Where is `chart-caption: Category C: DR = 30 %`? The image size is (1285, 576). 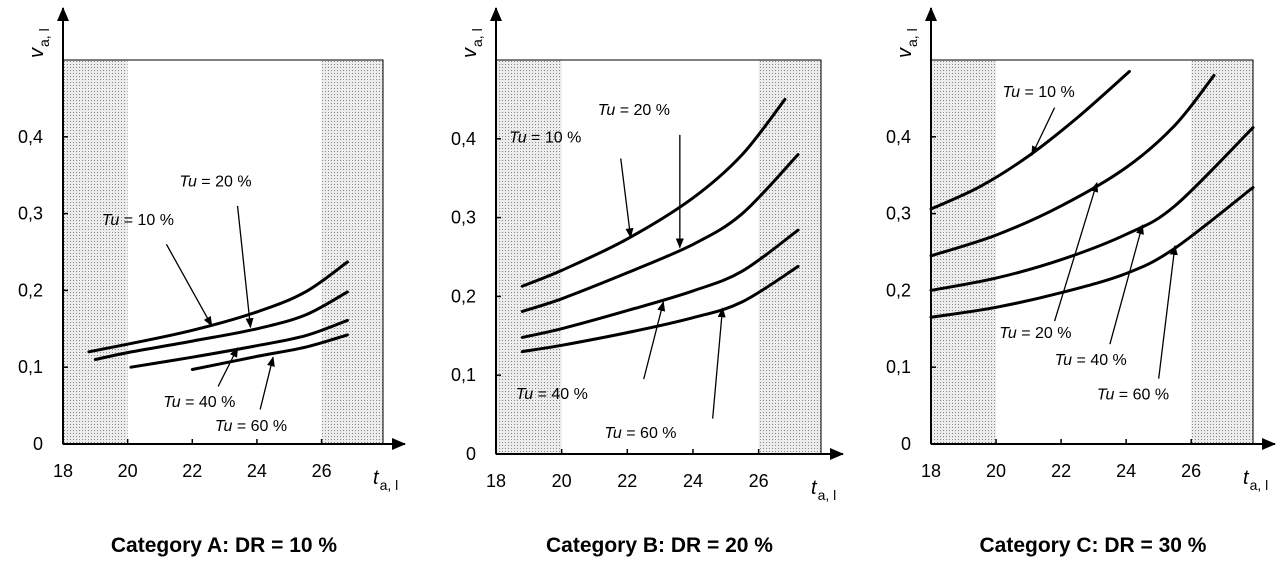
chart-caption: Category C: DR = 30 % is located at coordinates (1093, 545).